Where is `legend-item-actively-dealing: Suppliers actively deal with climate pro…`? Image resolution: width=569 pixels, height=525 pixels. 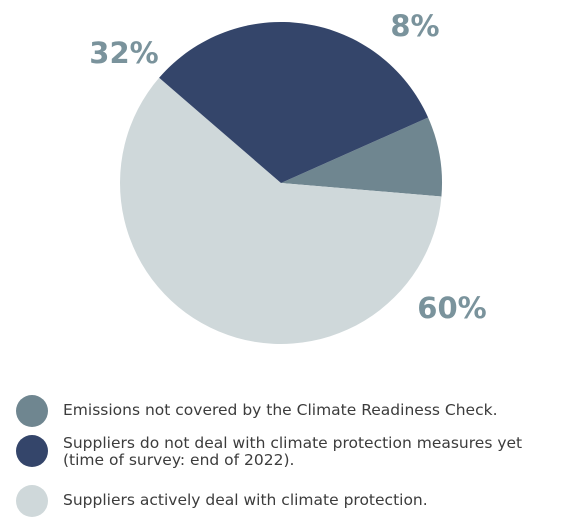 legend-item-actively-dealing: Suppliers actively deal with climate pro… is located at coordinates (291, 501).